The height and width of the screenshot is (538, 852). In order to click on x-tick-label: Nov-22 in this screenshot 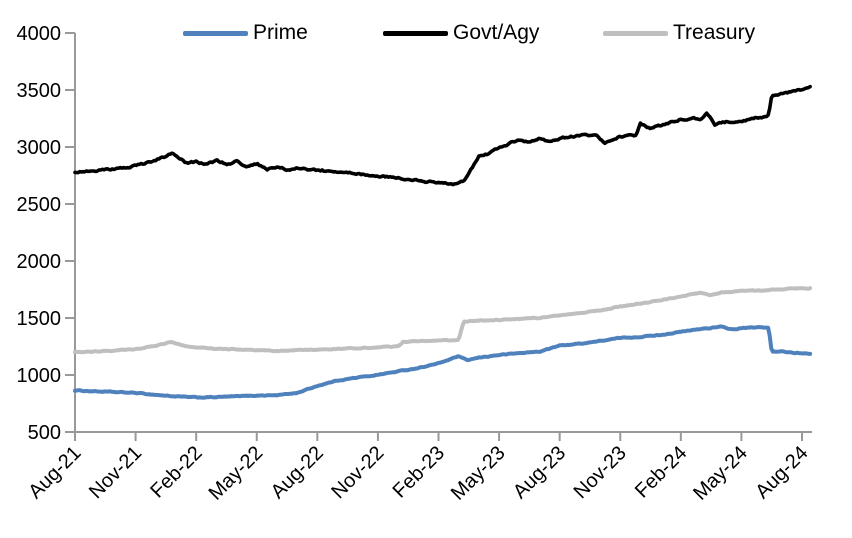, I will do `click(357, 472)`.